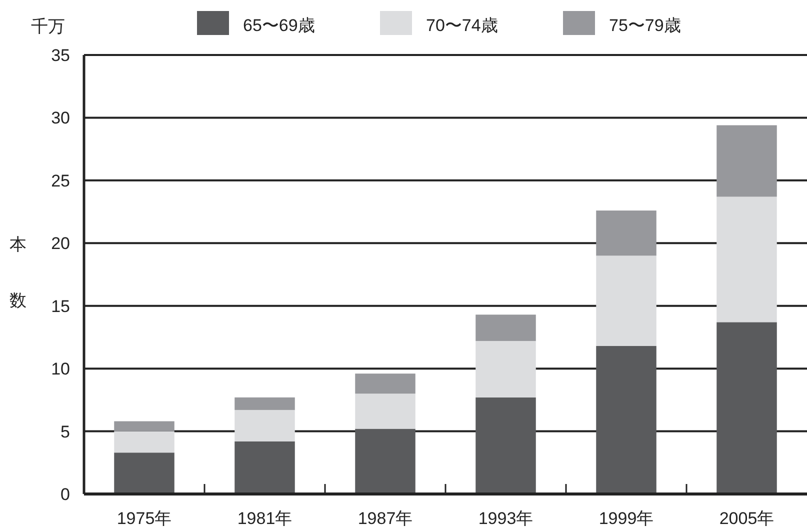  What do you see at coordinates (65, 494) in the screenshot?
I see `y-tick-label: 0` at bounding box center [65, 494].